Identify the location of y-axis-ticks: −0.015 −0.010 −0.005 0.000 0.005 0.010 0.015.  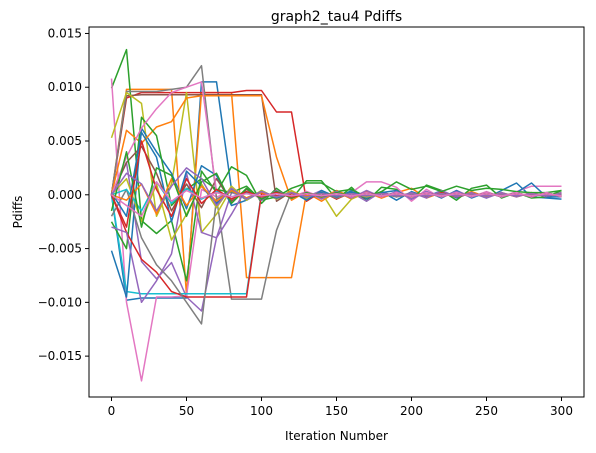
(63, 194).